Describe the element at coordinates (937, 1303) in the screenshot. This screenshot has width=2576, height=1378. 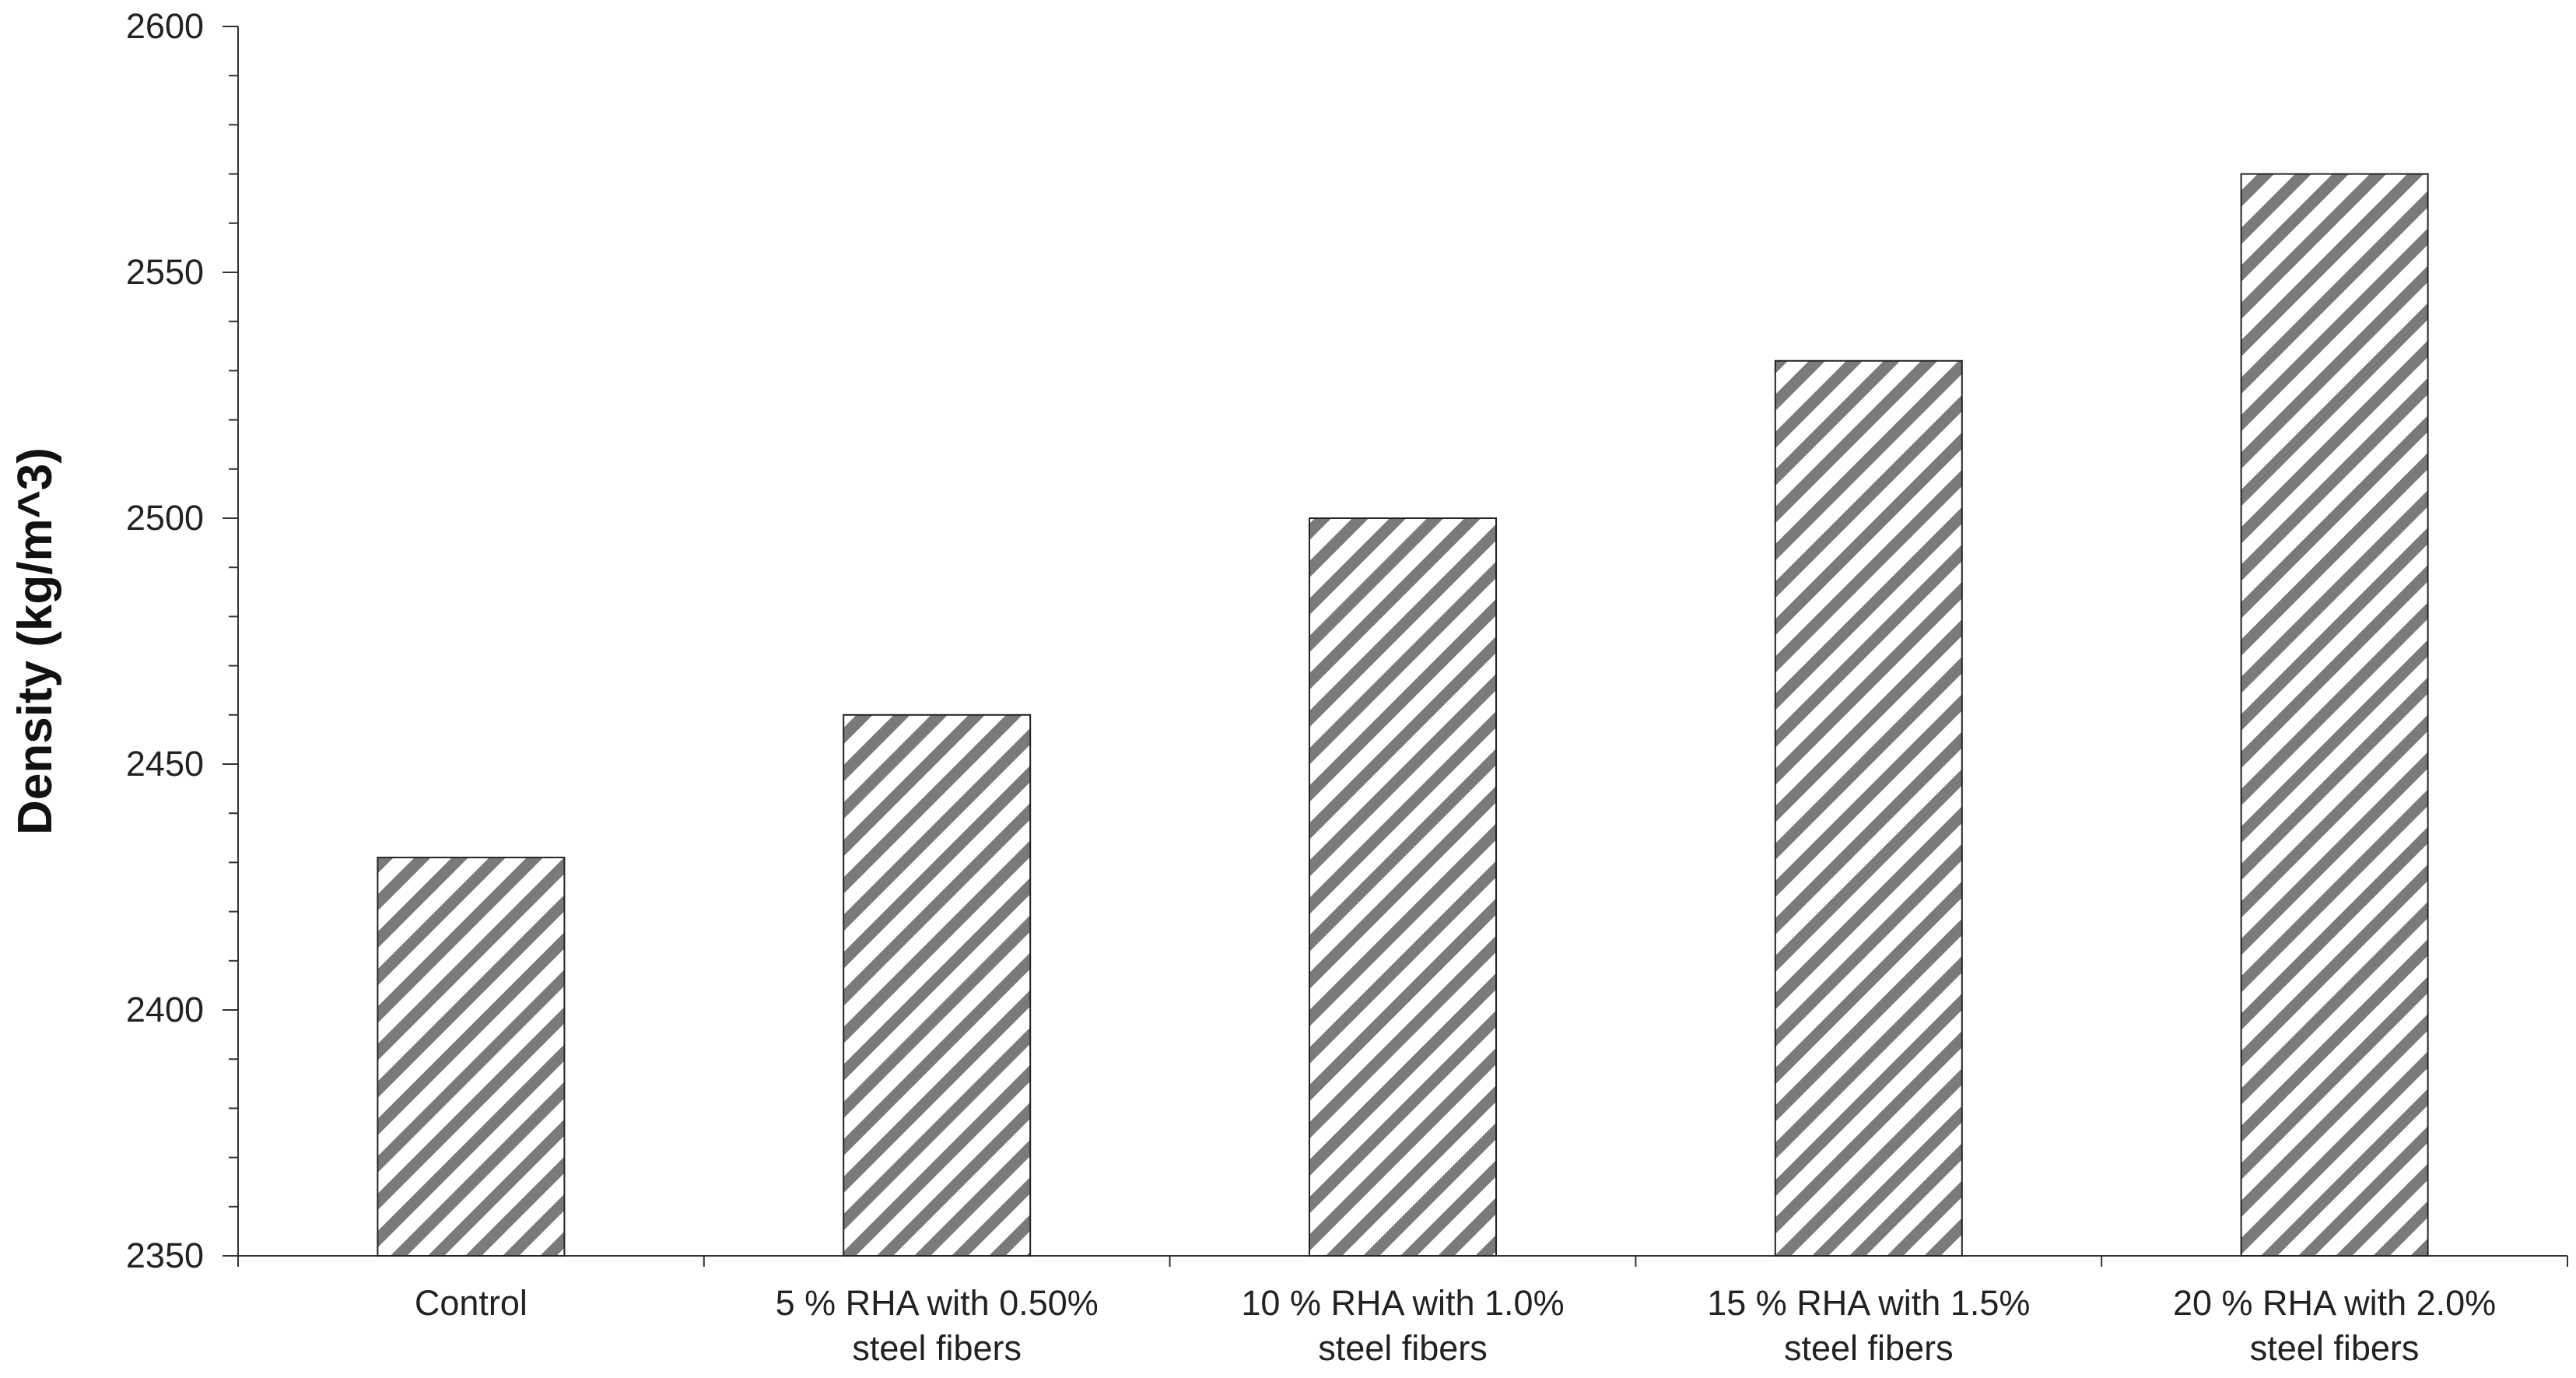
I see `x-category-label: 5 % RHA with 0.50%` at that location.